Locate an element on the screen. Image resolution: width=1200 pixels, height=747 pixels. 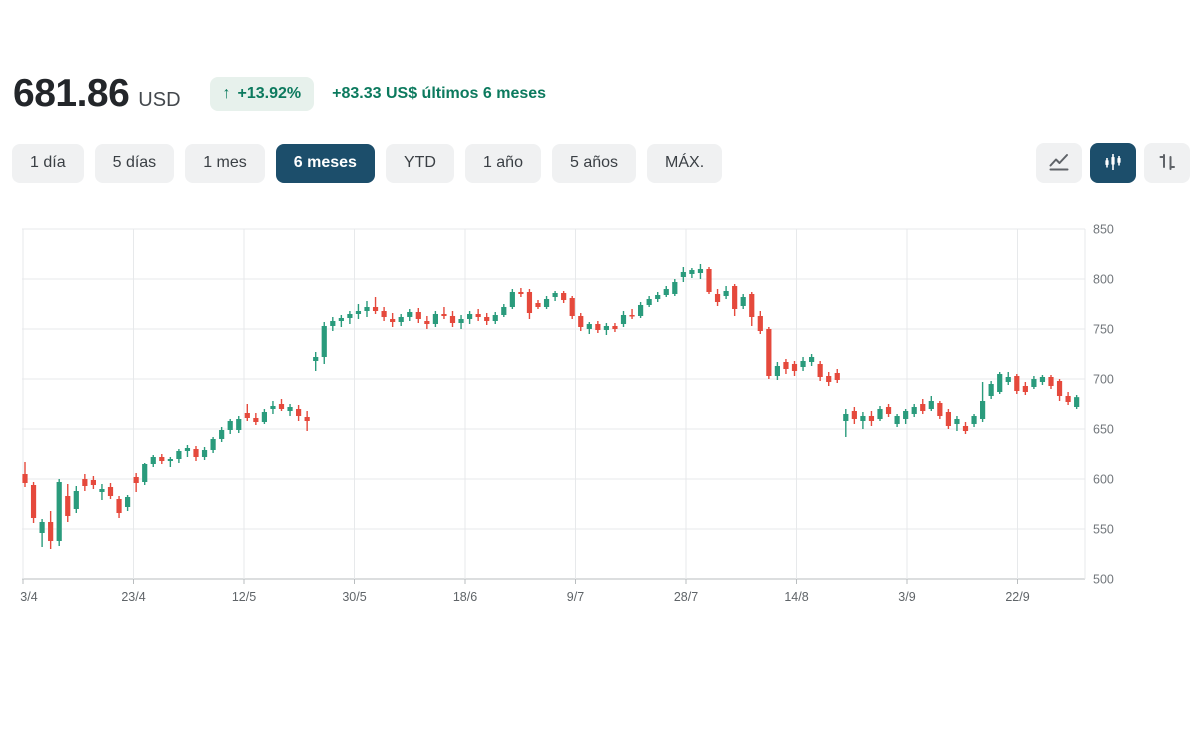
change-percent-badge: ↑ +13.92% is located at coordinates (262, 94).